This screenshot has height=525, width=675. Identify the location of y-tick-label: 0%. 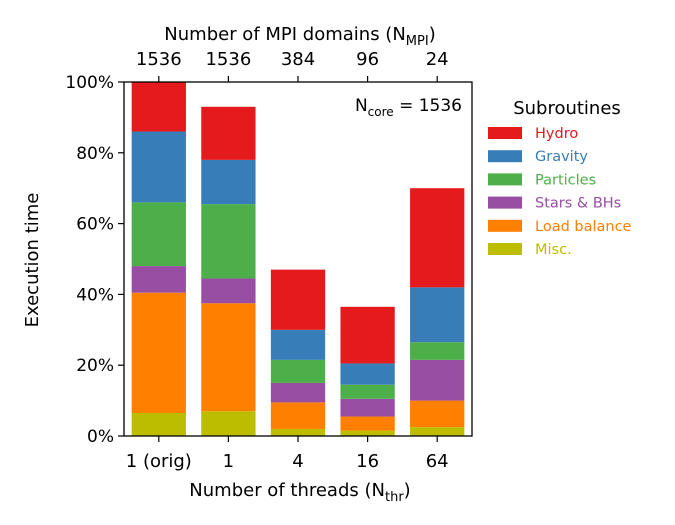
(100, 437).